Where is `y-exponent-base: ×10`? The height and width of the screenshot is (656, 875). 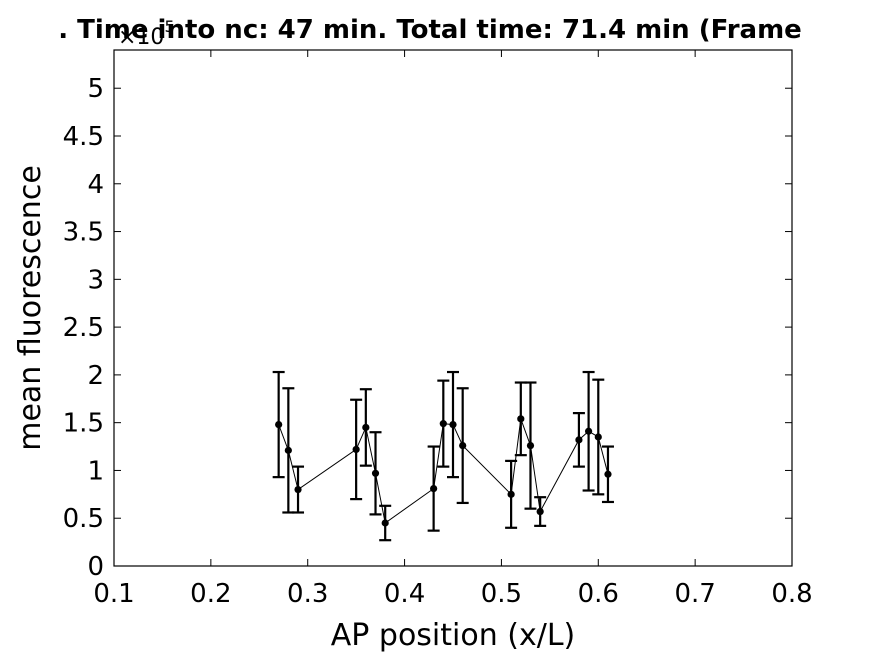
y-exponent-base: ×10 is located at coordinates (141, 37).